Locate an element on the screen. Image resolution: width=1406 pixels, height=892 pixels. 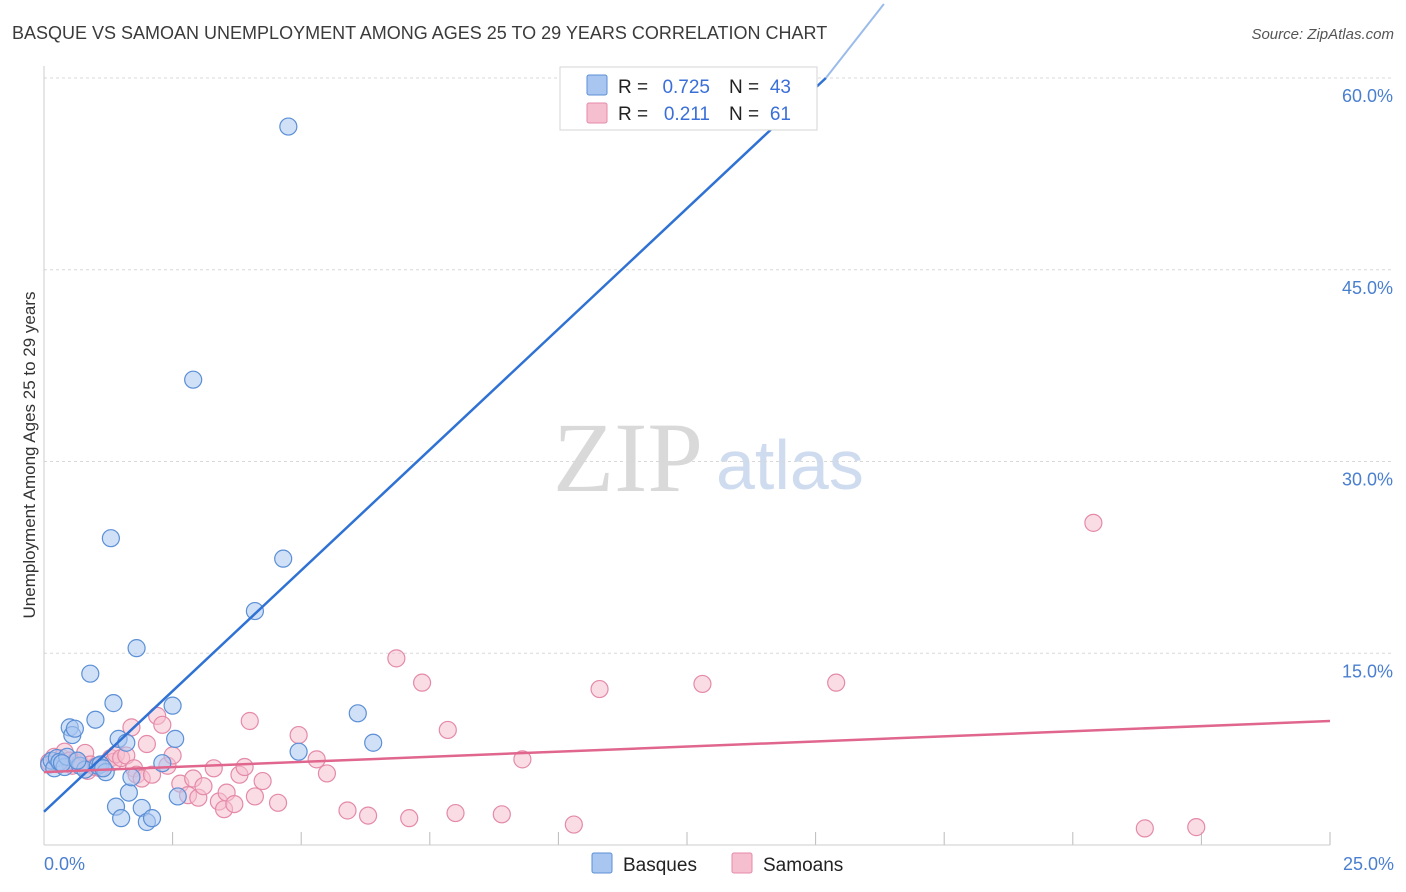
legend-box: R = 0.725 N = 43 R = 0.211 N = 61 is located at coordinates (688, 98).